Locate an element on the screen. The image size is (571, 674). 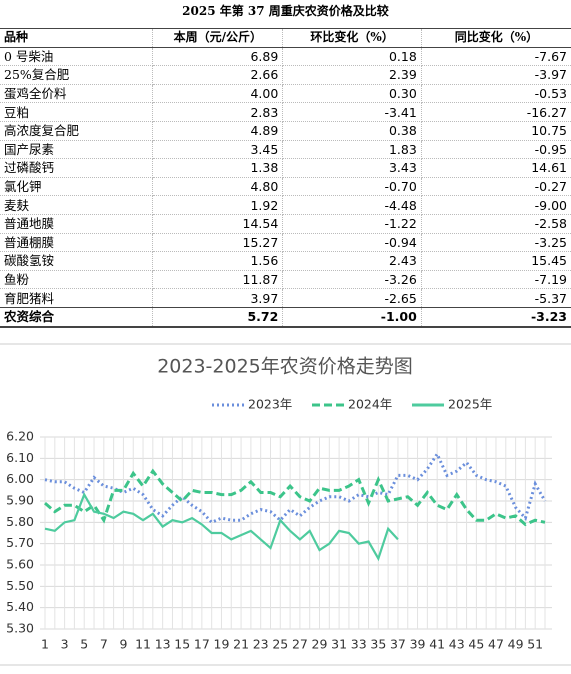
table-cell: 14.61 is located at coordinates (496, 168).